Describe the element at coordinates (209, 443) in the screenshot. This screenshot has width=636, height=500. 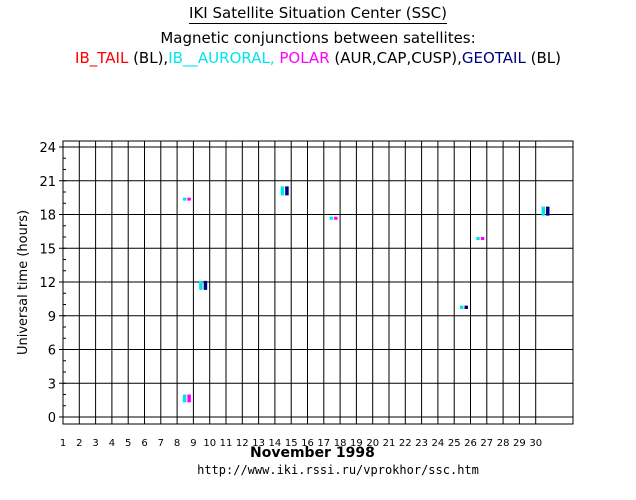
I see `x-tick-label: 10` at that location.